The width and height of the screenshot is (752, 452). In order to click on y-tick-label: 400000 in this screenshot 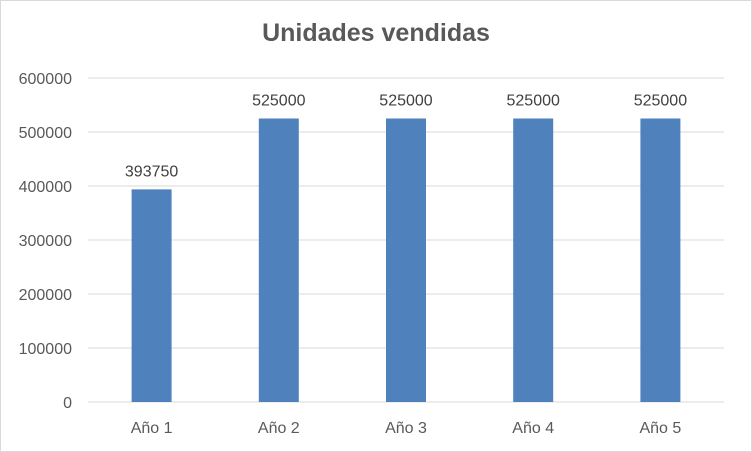, I will do `click(45, 187)`.